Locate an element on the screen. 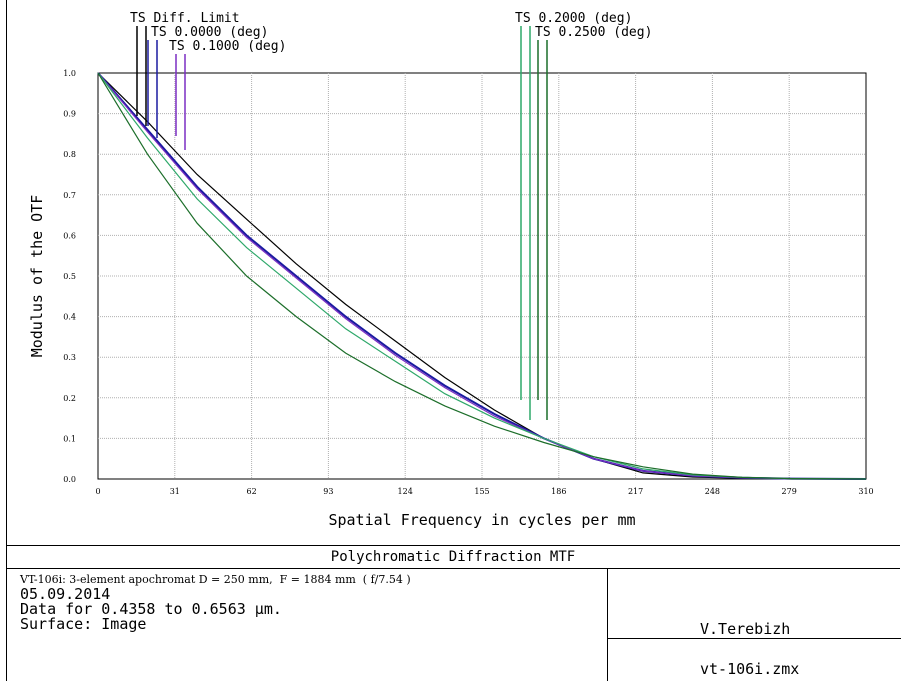  x-tick-label: 217 is located at coordinates (635, 491).